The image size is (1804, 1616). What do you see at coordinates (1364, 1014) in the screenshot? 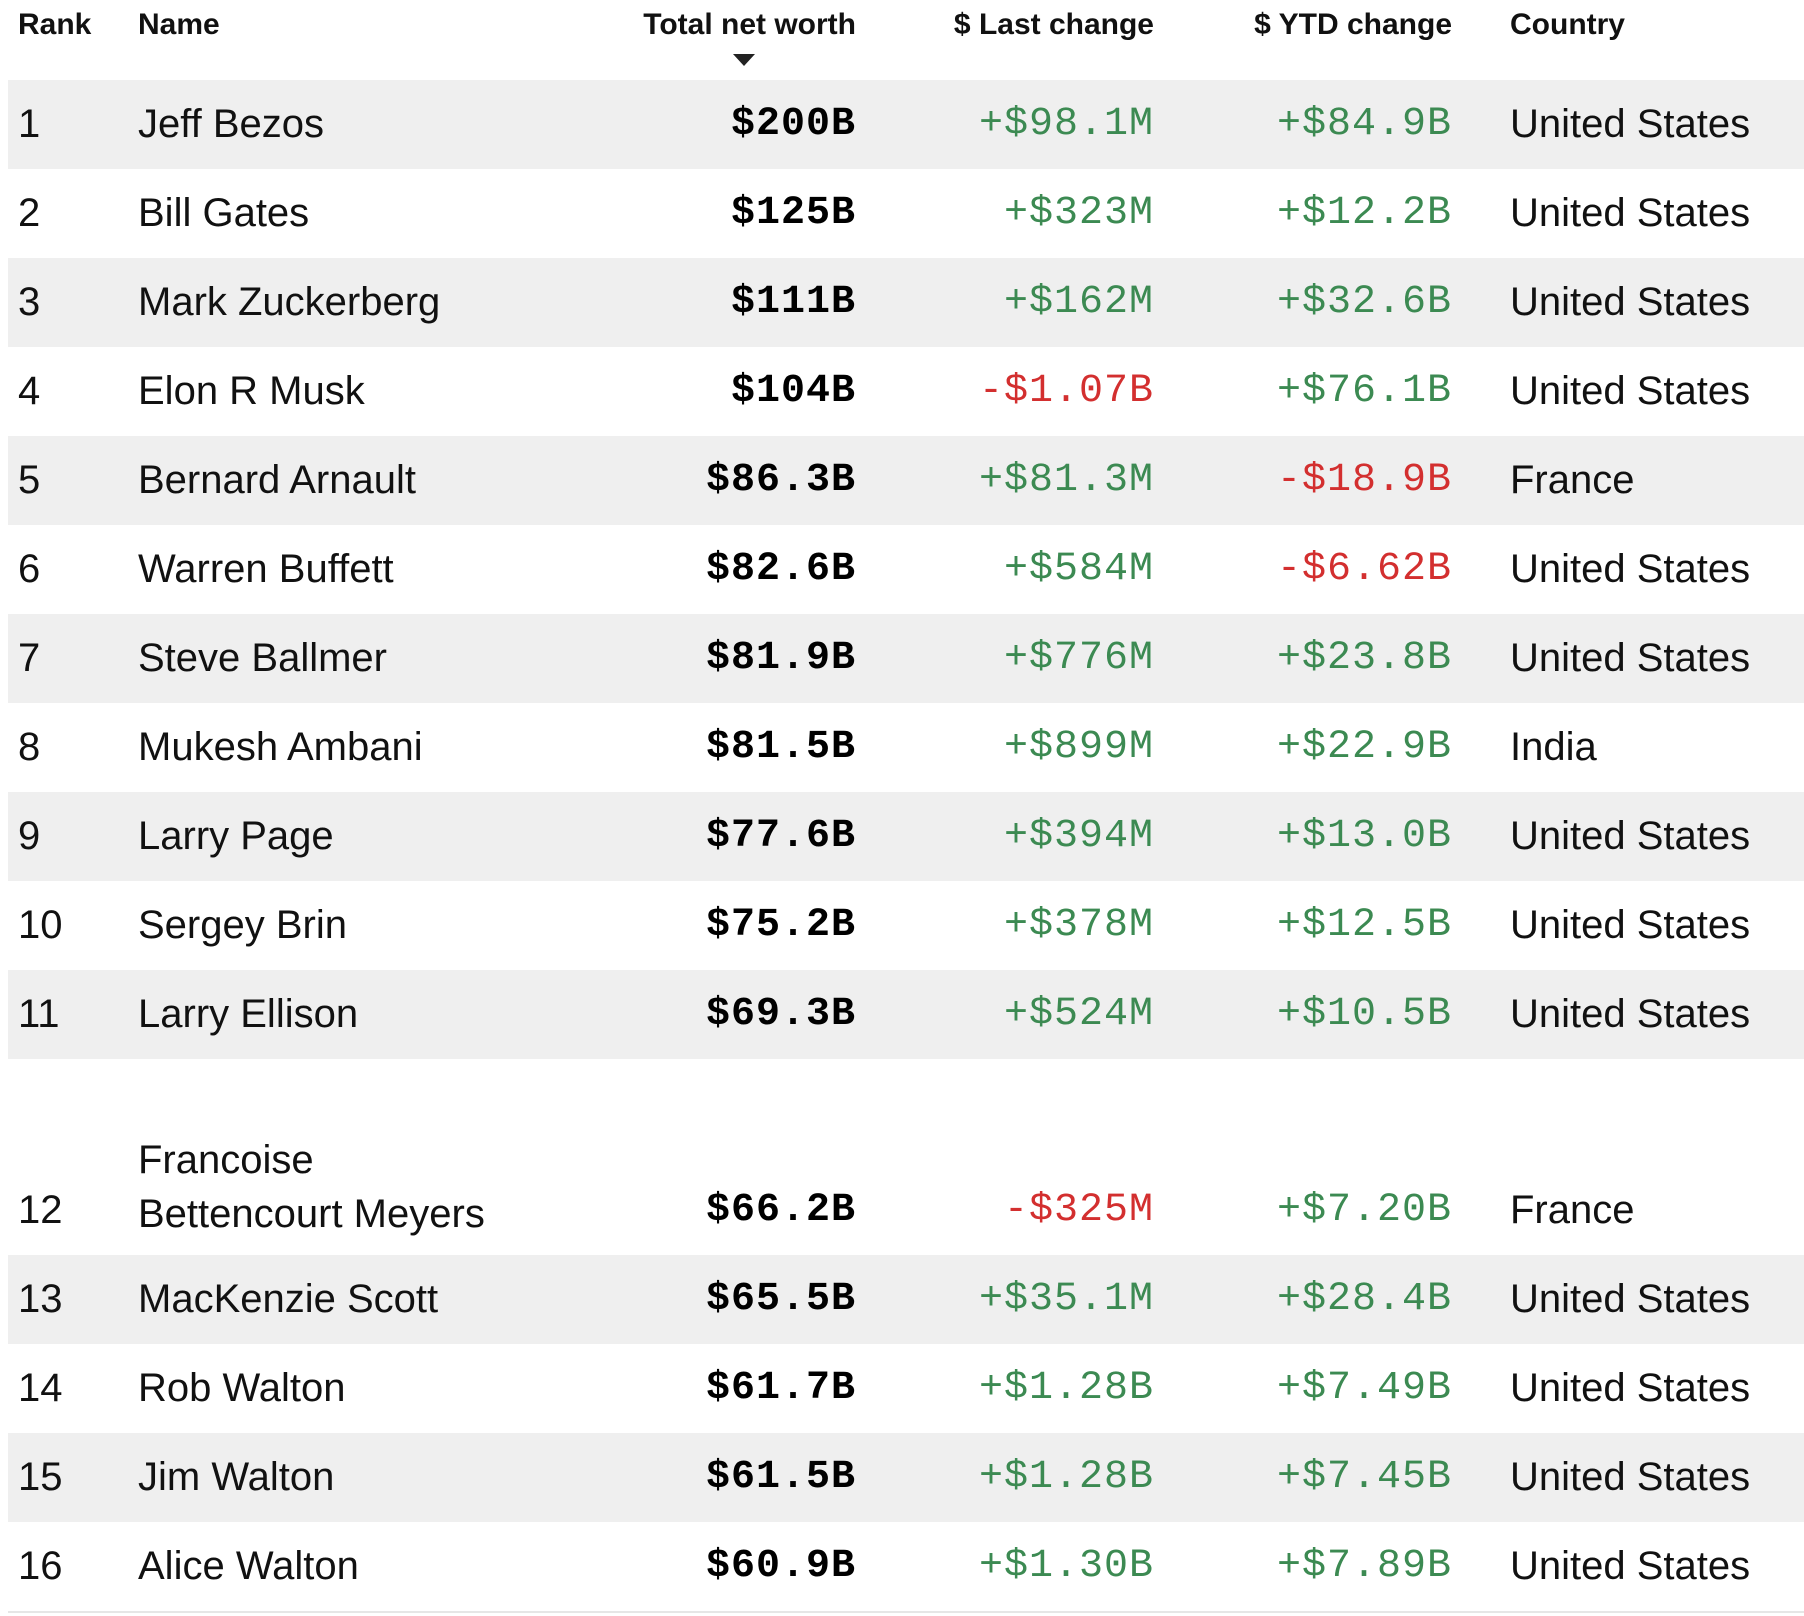
I see `ytd-change-cell: +$10.5B` at bounding box center [1364, 1014].